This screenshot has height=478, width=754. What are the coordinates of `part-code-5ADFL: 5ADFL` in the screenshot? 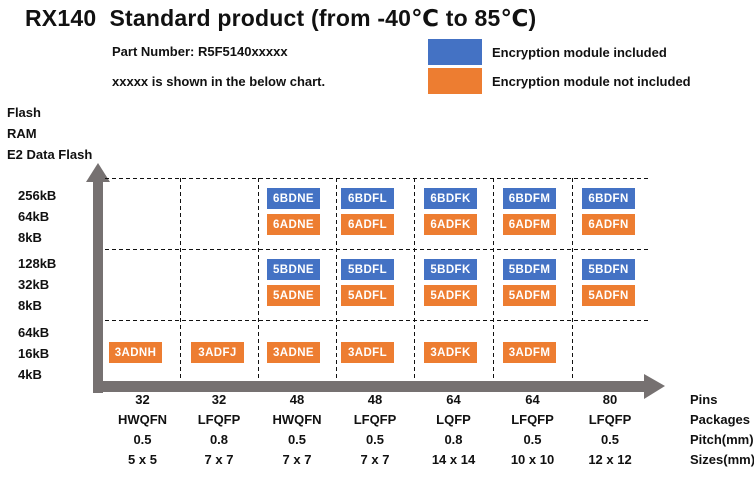 It's located at (367, 295).